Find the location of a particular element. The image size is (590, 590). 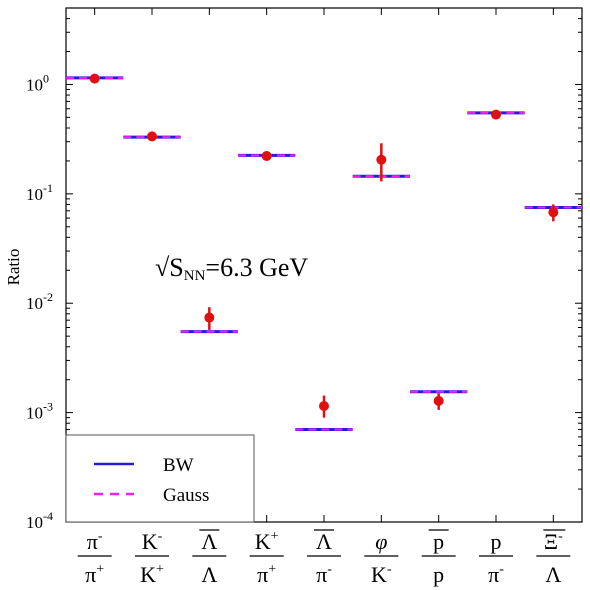

numerator-symbol: φ is located at coordinates (381, 541).